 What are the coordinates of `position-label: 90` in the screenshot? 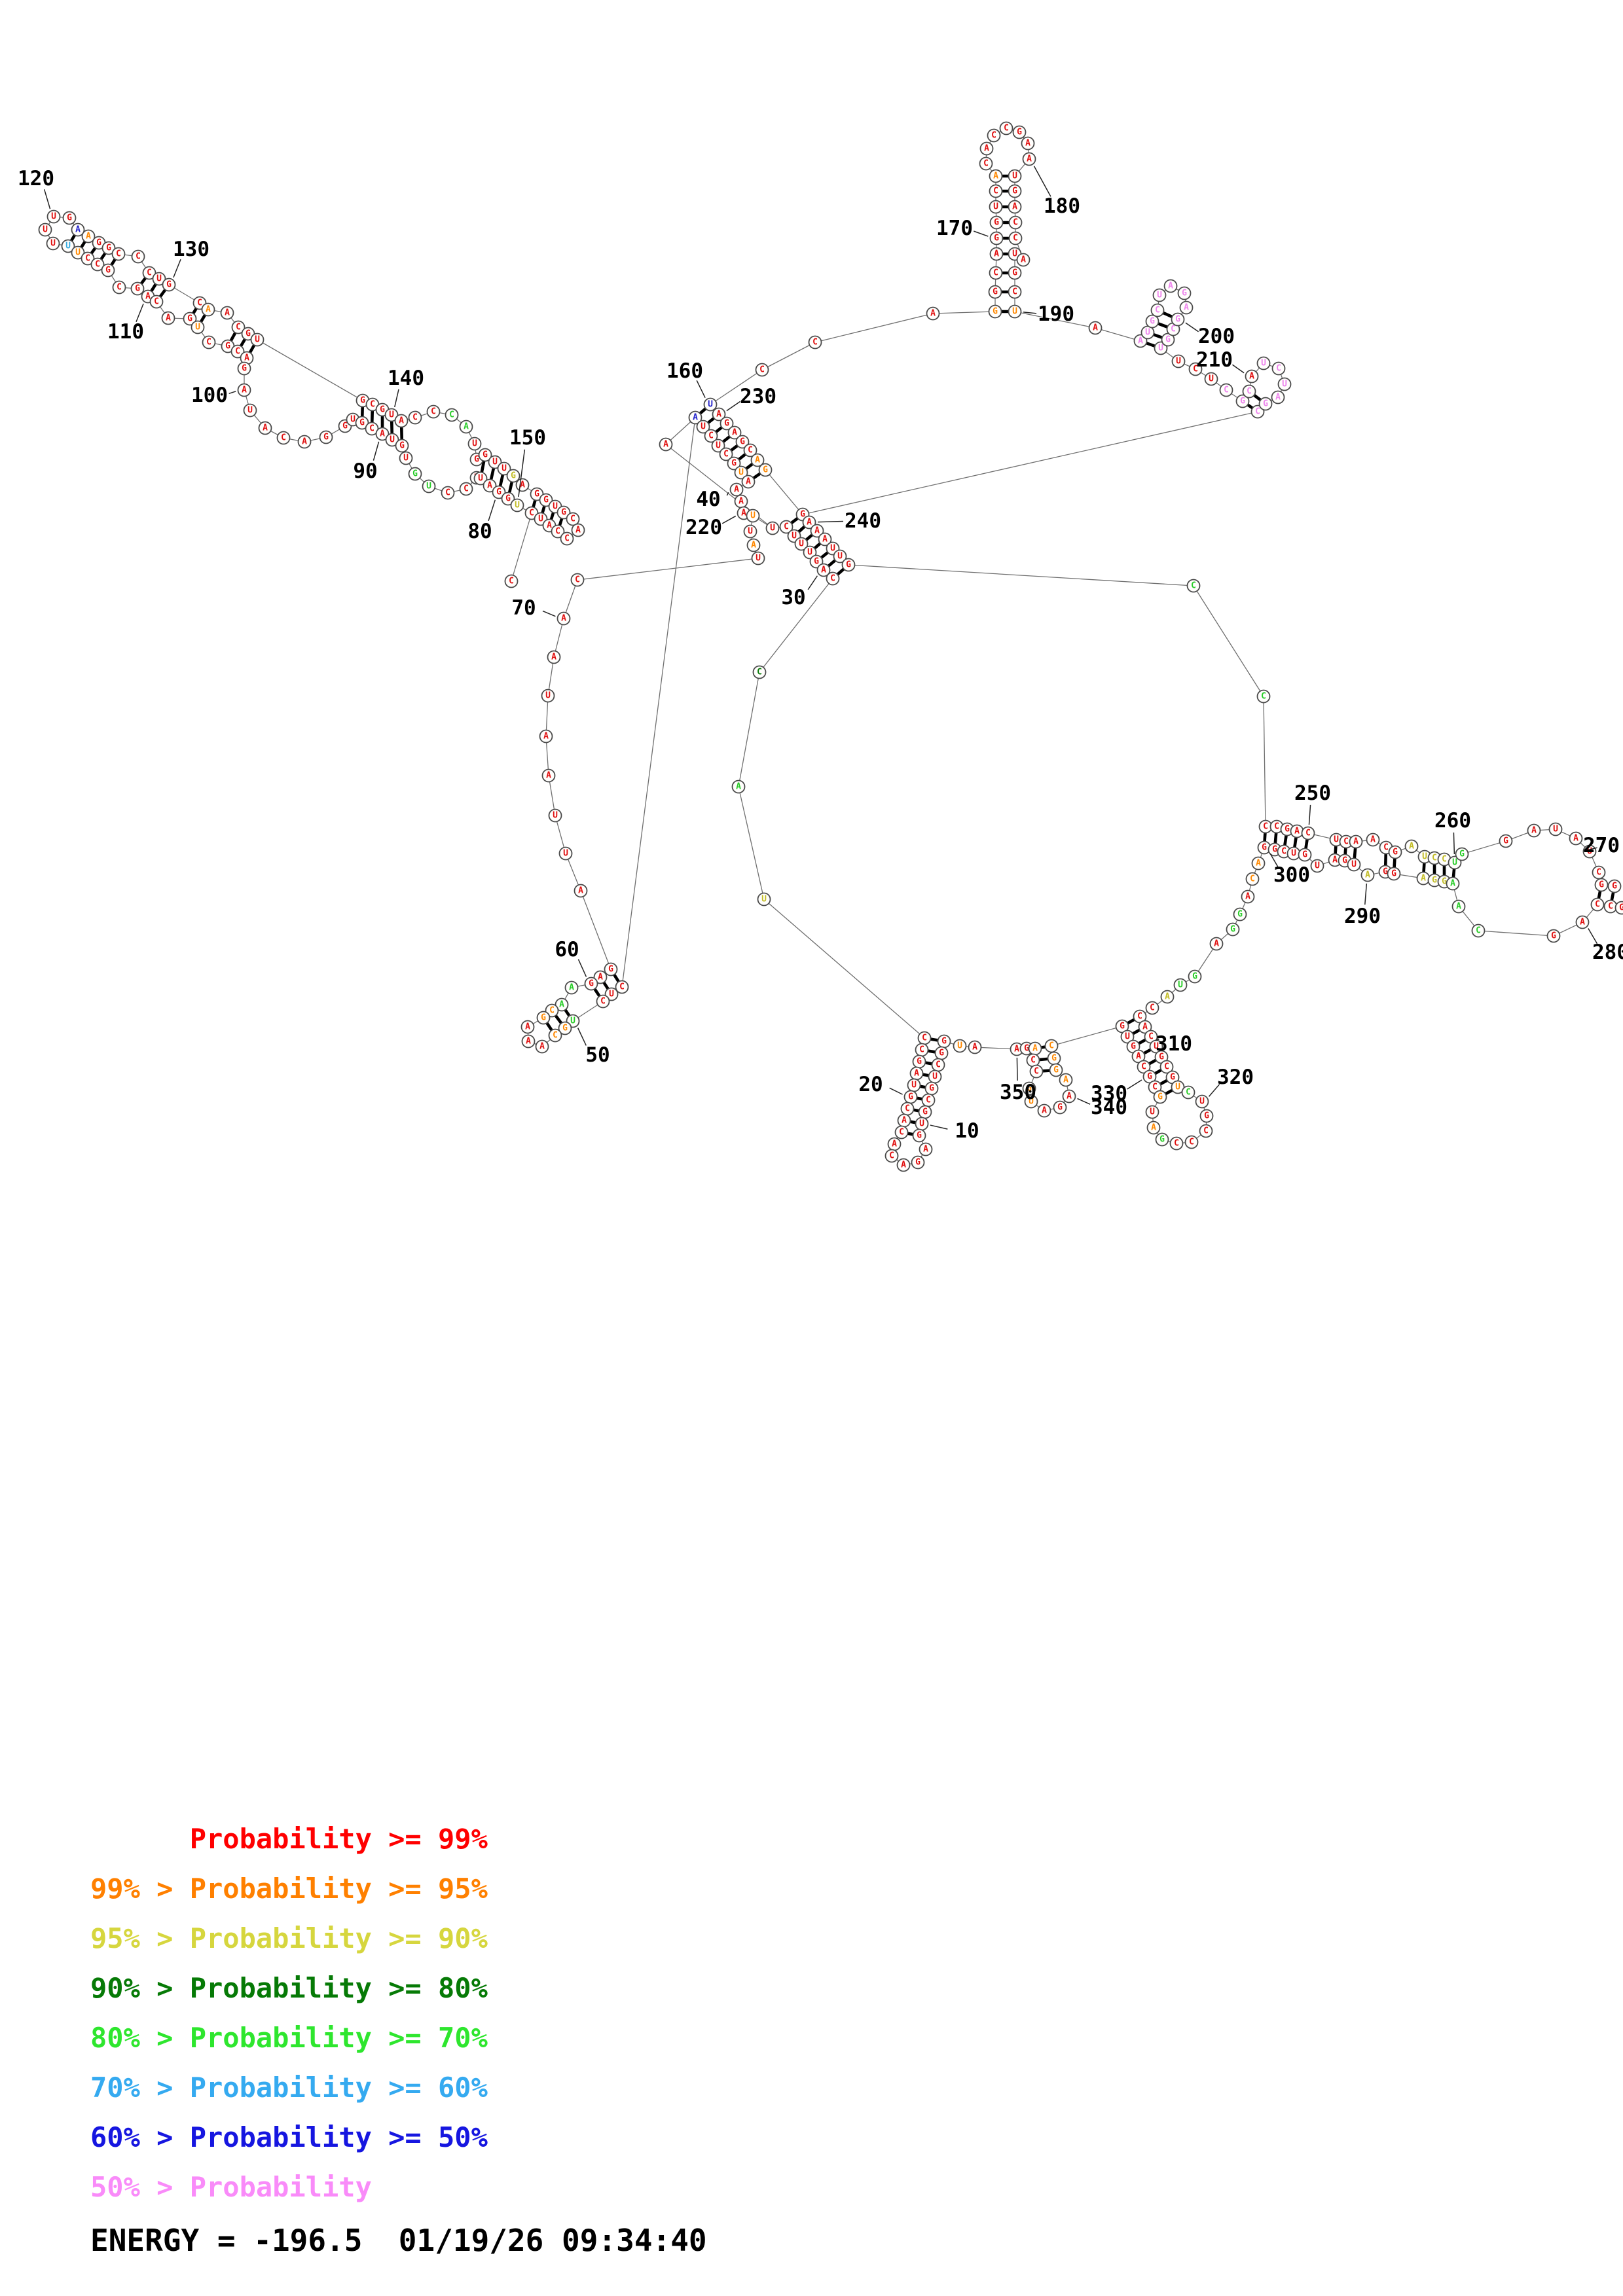 It's located at (365, 471).